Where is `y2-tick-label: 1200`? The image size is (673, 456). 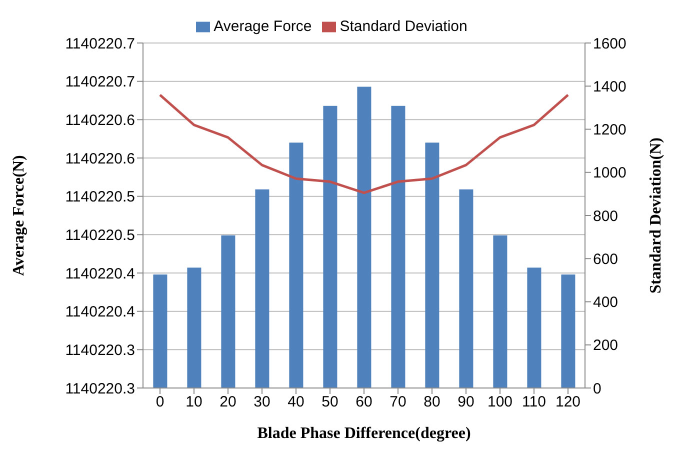 y2-tick-label: 1200 is located at coordinates (609, 130).